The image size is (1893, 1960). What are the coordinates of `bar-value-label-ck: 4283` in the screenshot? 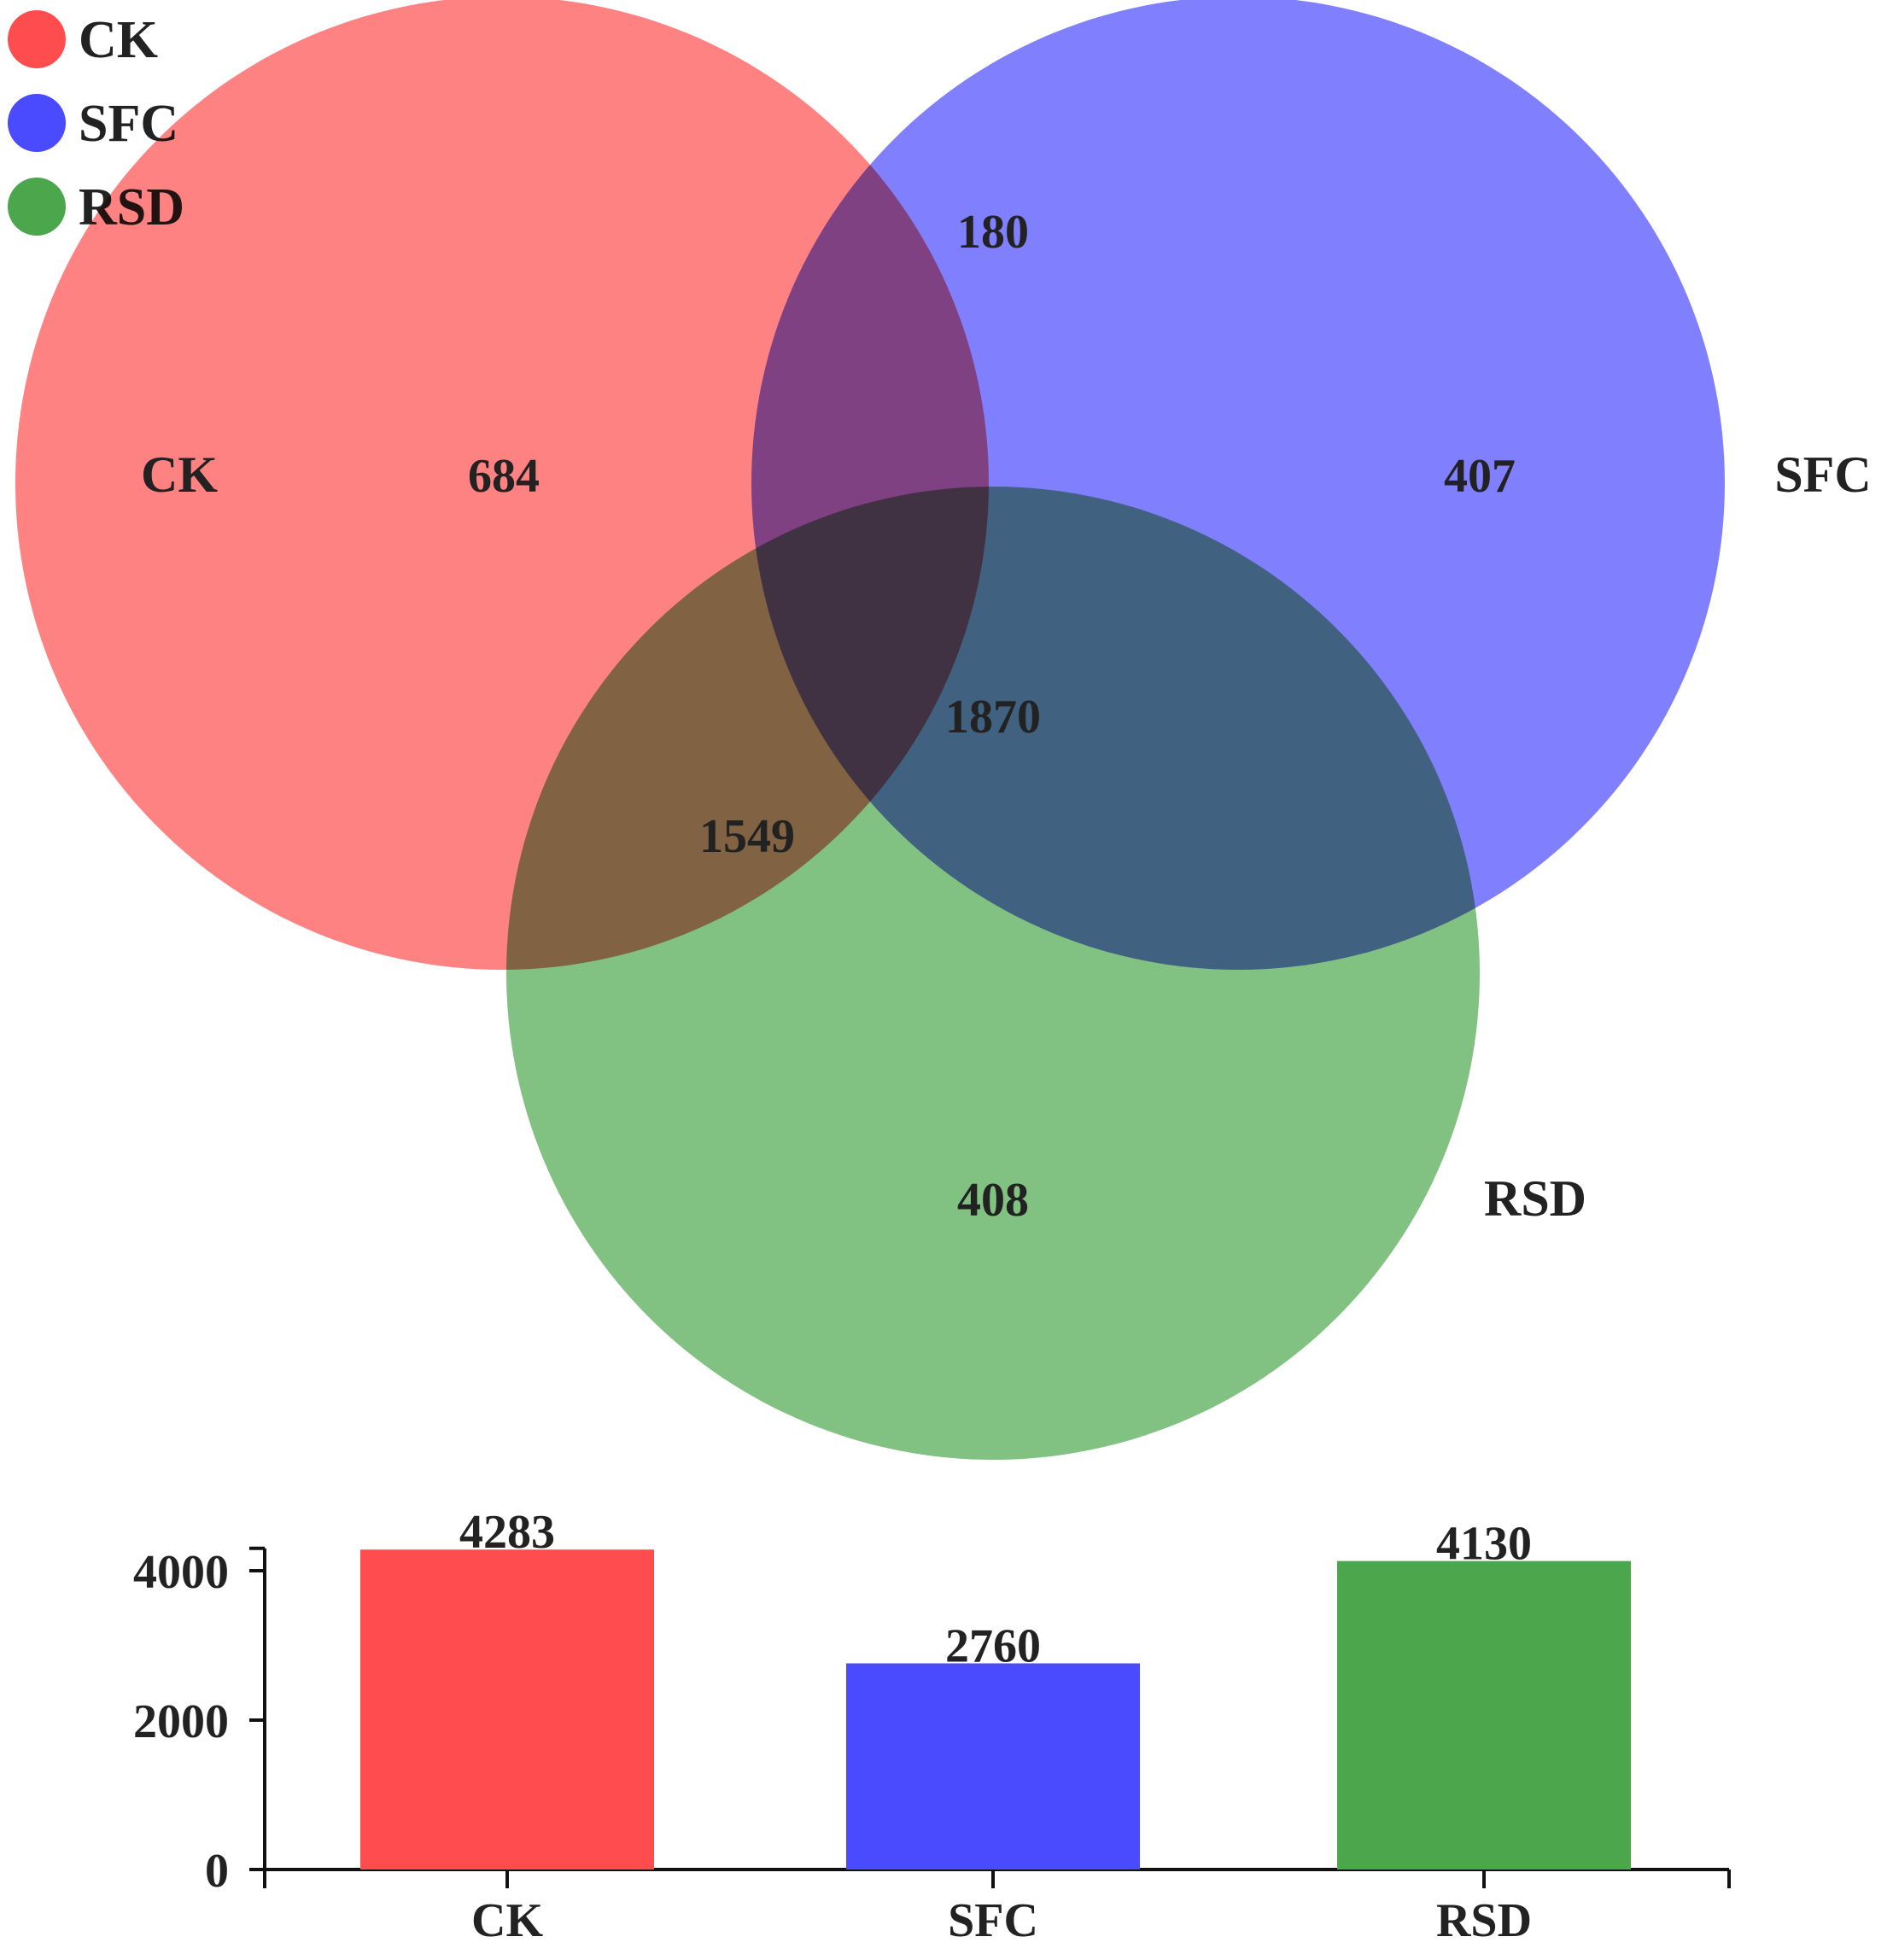 It's located at (507, 1532).